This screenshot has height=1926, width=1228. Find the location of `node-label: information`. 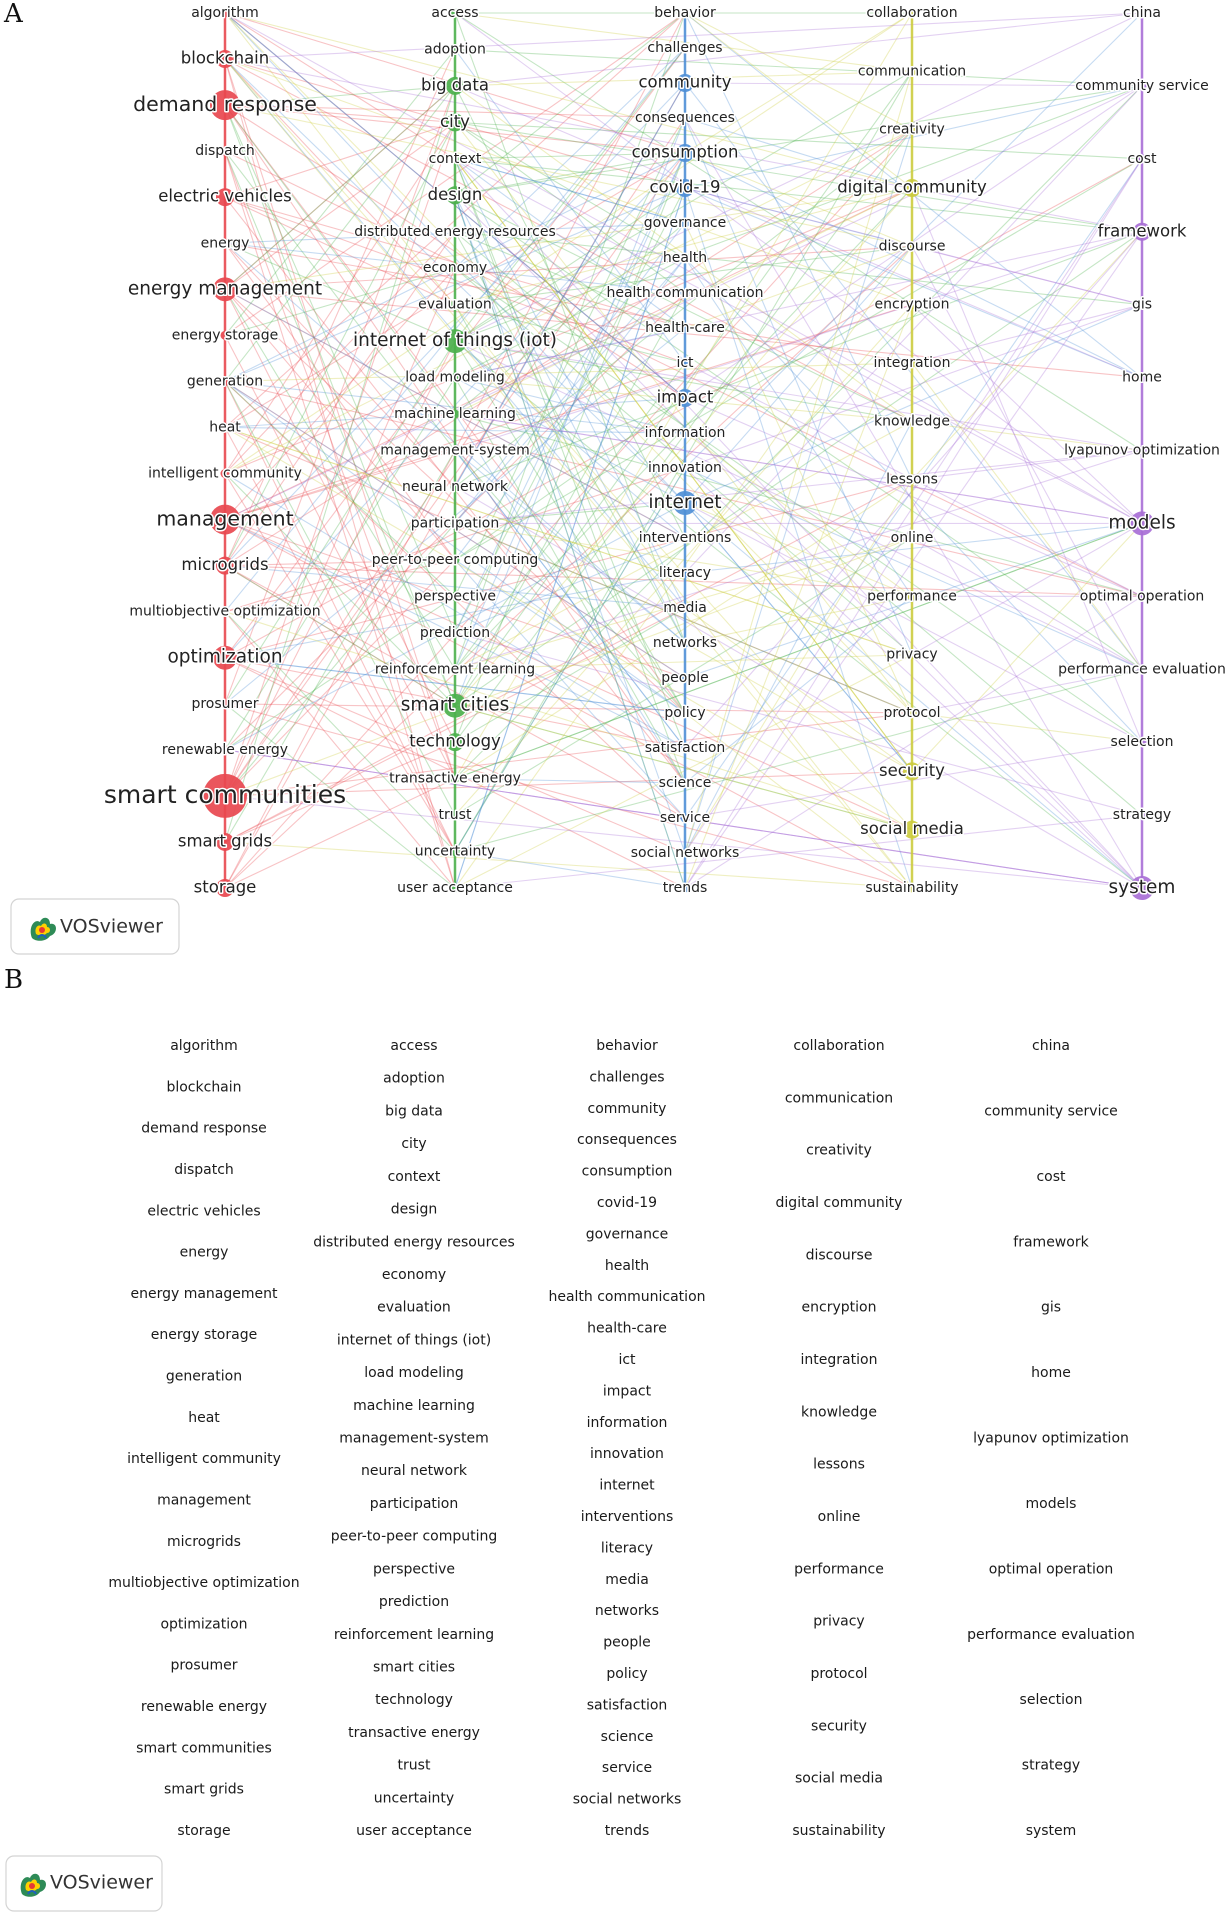

node-label: information is located at coordinates (685, 433).